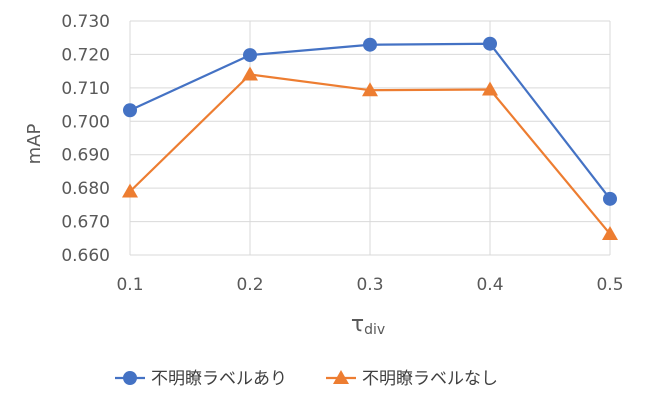 The height and width of the screenshot is (406, 645). Describe the element at coordinates (430, 379) in the screenshot. I see `legend-label: 不明瞭ラベルなし` at that location.